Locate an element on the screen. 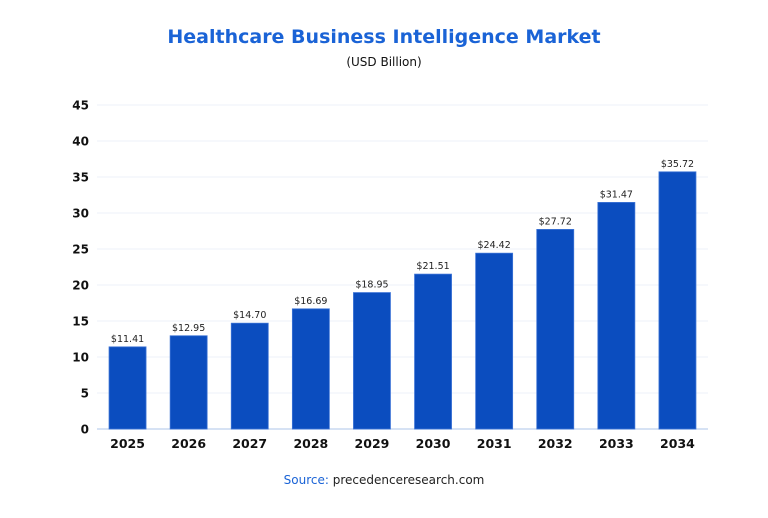 The width and height of the screenshot is (768, 518). bar-2033 is located at coordinates (616, 316).